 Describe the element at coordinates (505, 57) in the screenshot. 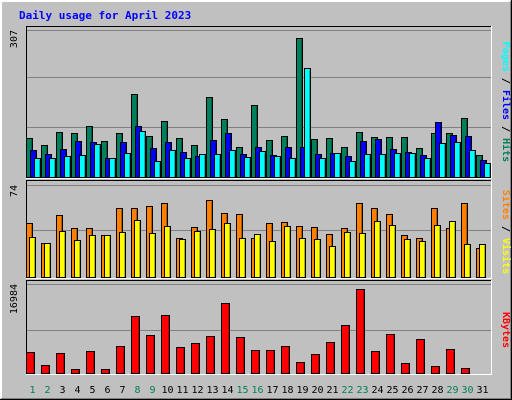

I see `legend-entry: Pages` at that location.